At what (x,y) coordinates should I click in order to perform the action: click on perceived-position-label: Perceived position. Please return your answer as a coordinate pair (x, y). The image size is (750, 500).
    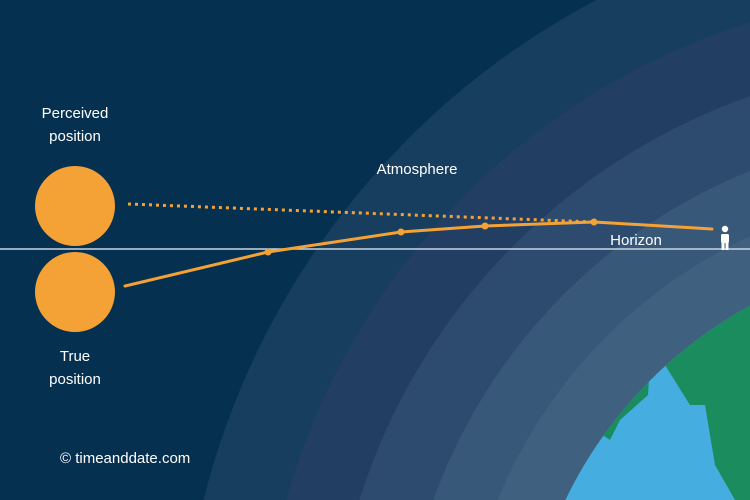
    Looking at the image, I should click on (75, 125).